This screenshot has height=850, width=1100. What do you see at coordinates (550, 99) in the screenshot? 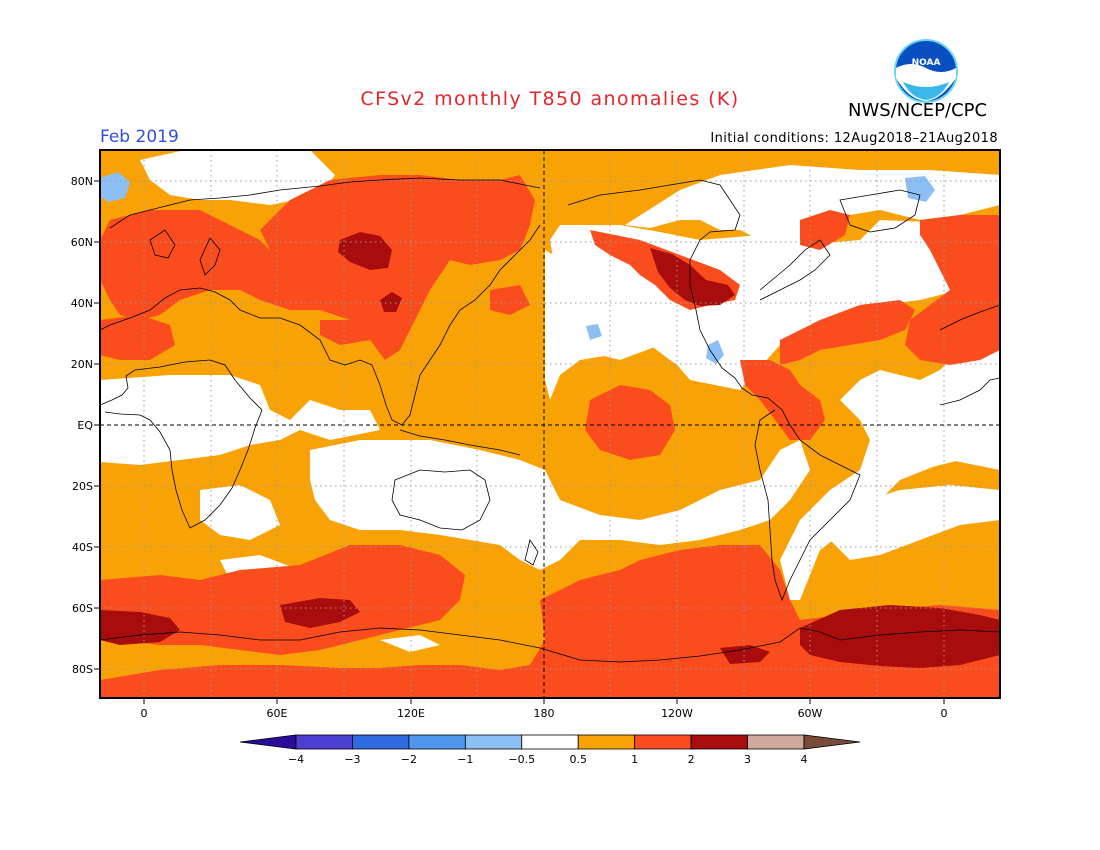
I see `map-title: CFSv2 monthly T850 anomalies (K)` at bounding box center [550, 99].